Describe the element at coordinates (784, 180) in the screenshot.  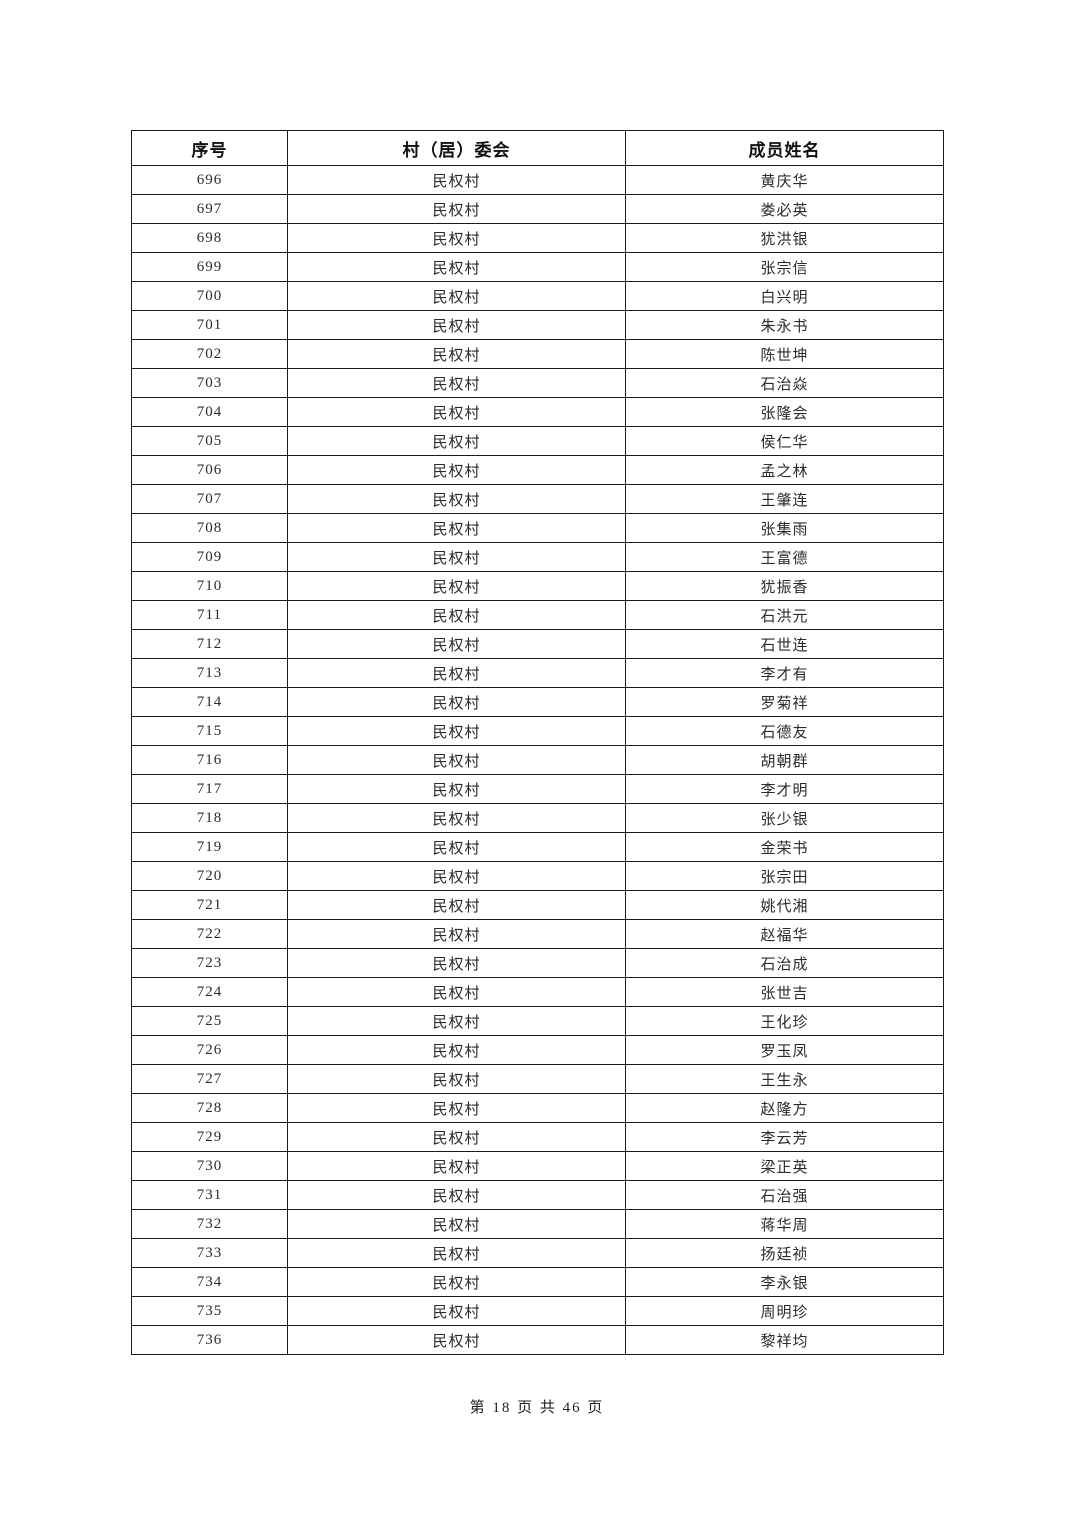
I see `cell-member-name: 黄庆华` at that location.